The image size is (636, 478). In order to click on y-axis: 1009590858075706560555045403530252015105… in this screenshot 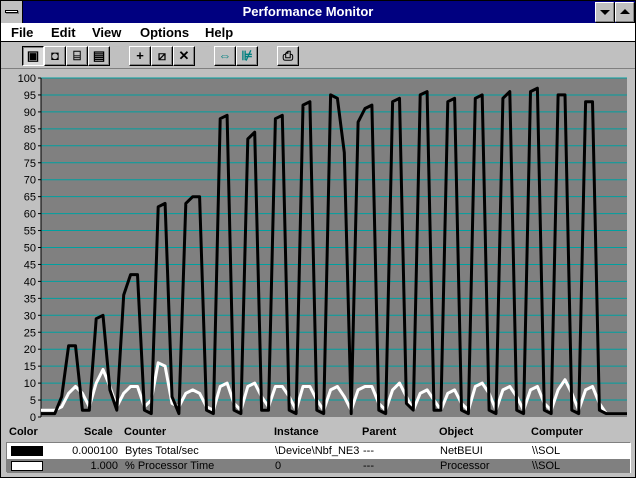, I will do `click(30, 247)`.